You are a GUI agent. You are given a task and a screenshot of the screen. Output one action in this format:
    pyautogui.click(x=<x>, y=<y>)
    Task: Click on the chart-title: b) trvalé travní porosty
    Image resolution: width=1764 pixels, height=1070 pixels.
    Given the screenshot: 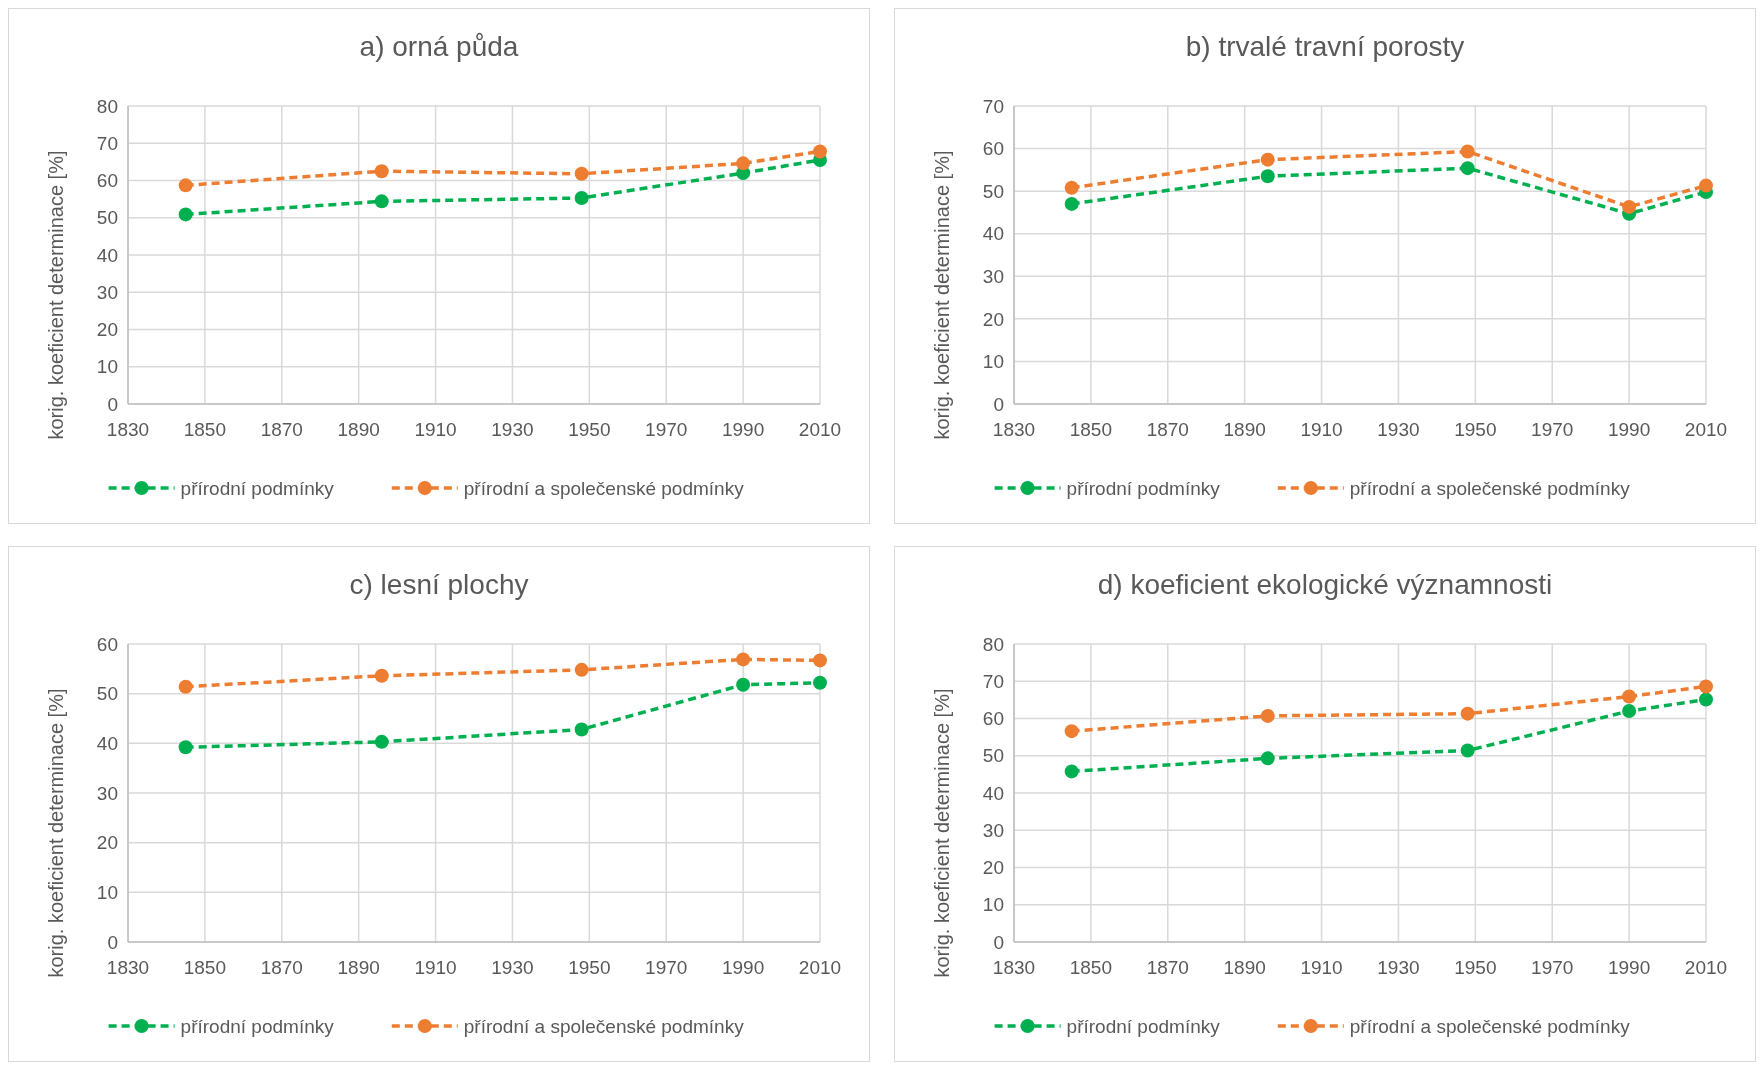 What is the action you would take?
    pyautogui.click(x=1325, y=46)
    